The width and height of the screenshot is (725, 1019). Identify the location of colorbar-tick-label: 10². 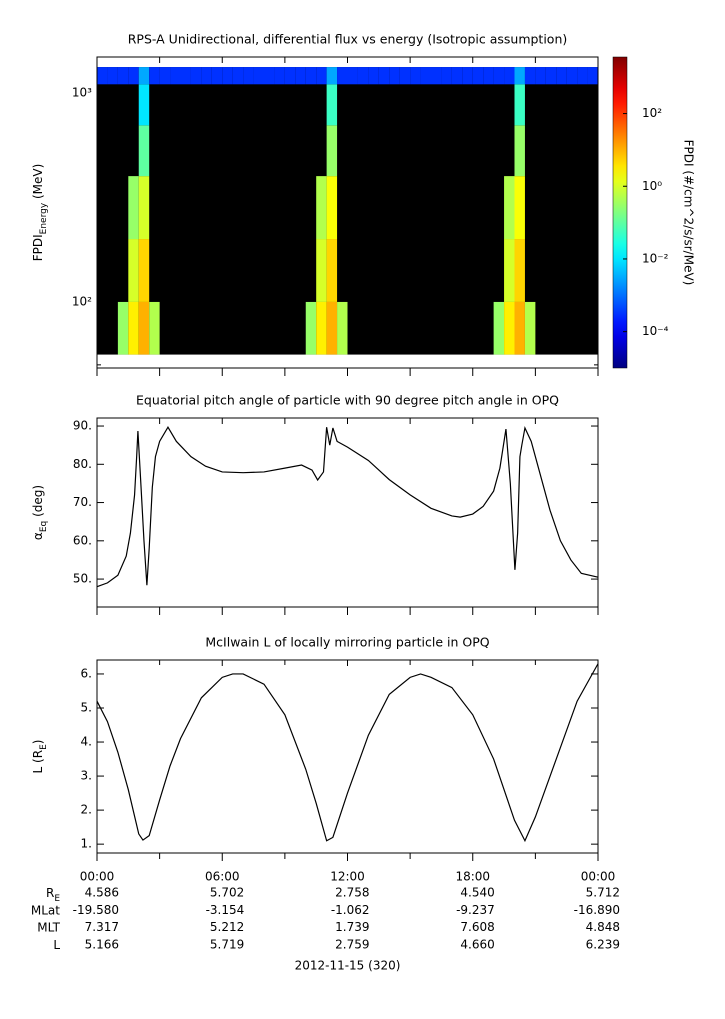
(652, 113).